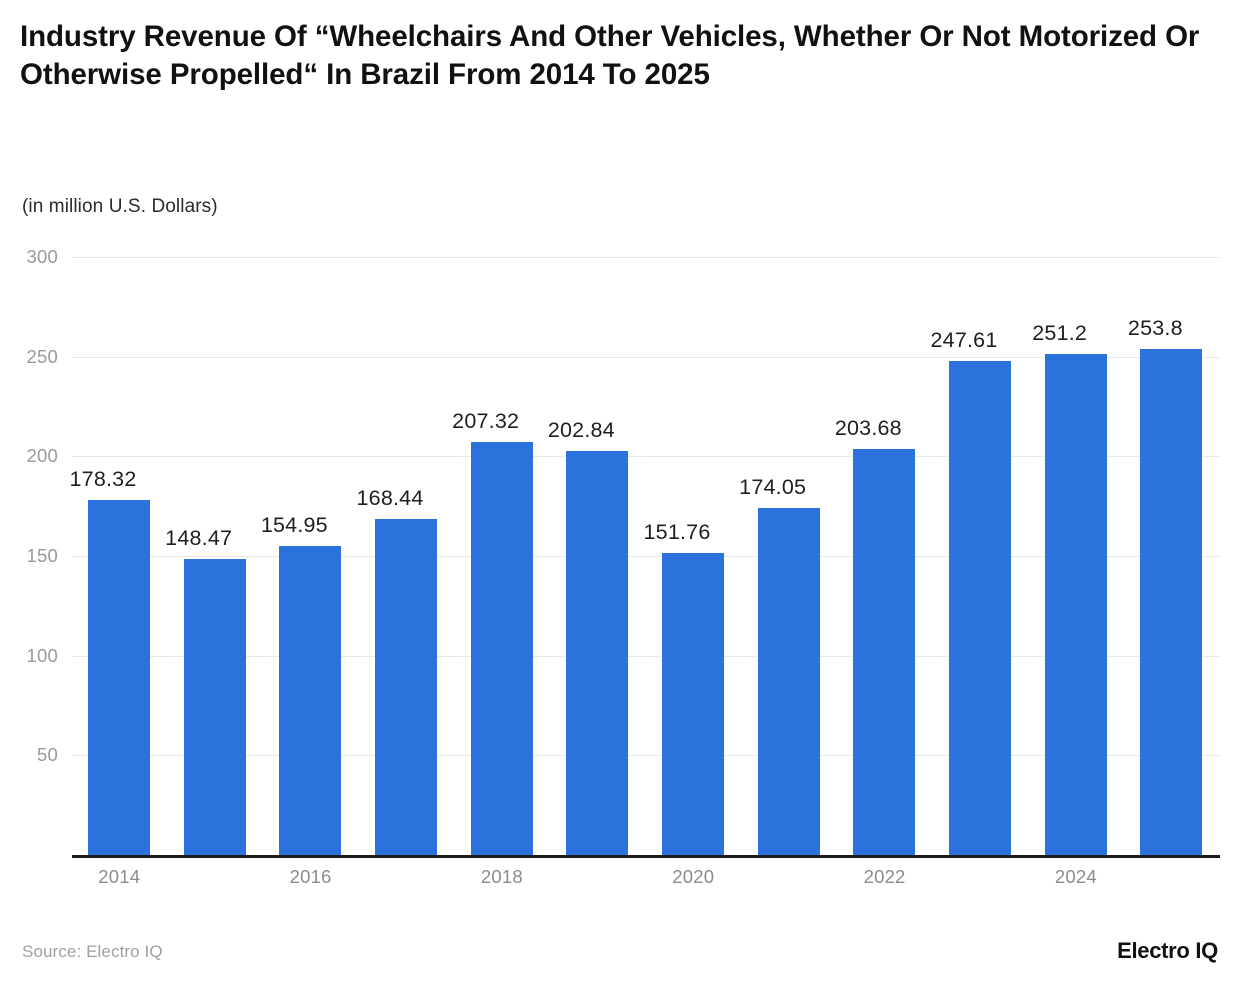 This screenshot has height=990, width=1240. I want to click on bar-slot: 174.05, so click(788, 556).